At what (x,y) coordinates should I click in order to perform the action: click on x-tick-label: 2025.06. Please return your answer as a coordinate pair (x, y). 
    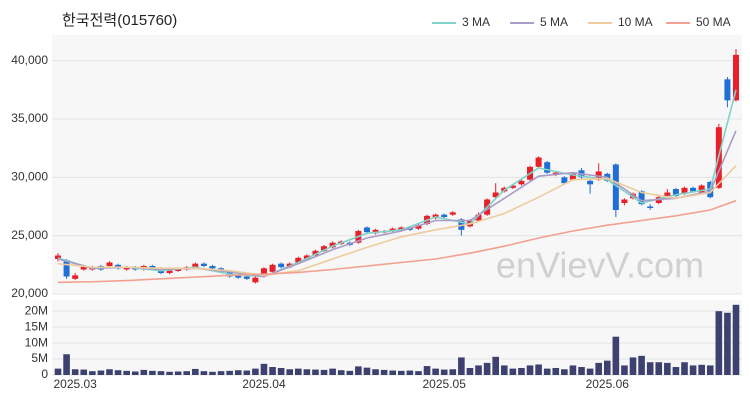
    Looking at the image, I should click on (608, 384).